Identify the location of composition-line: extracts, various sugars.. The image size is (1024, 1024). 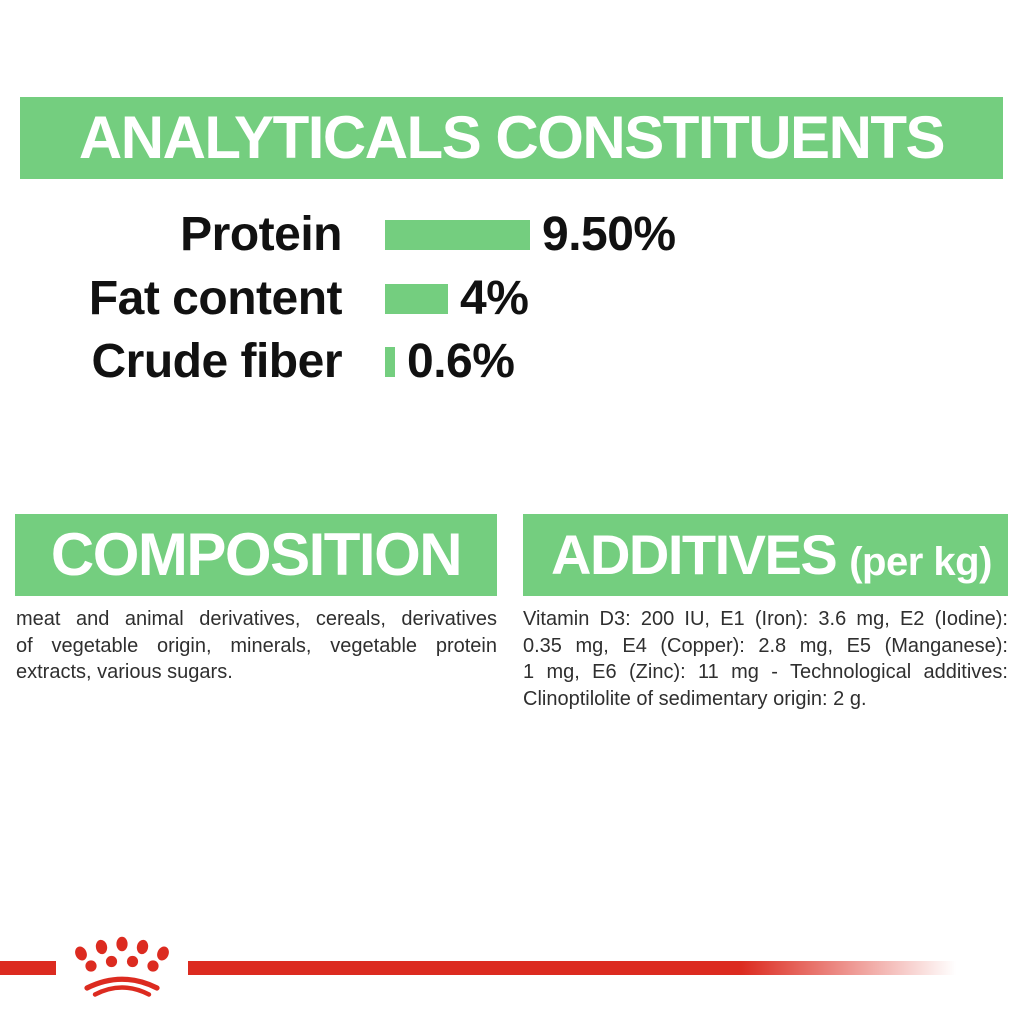
(124, 672).